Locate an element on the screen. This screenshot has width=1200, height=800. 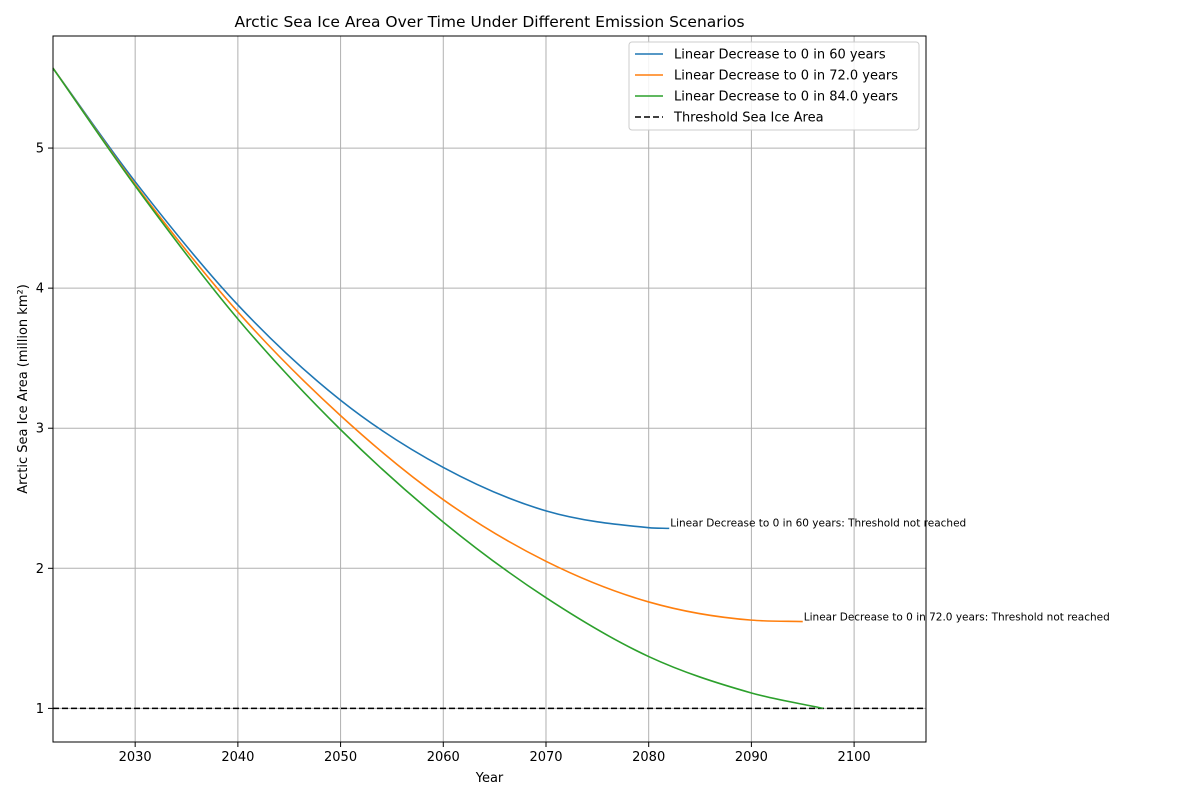
x-tick-label: 2050 is located at coordinates (340, 757).